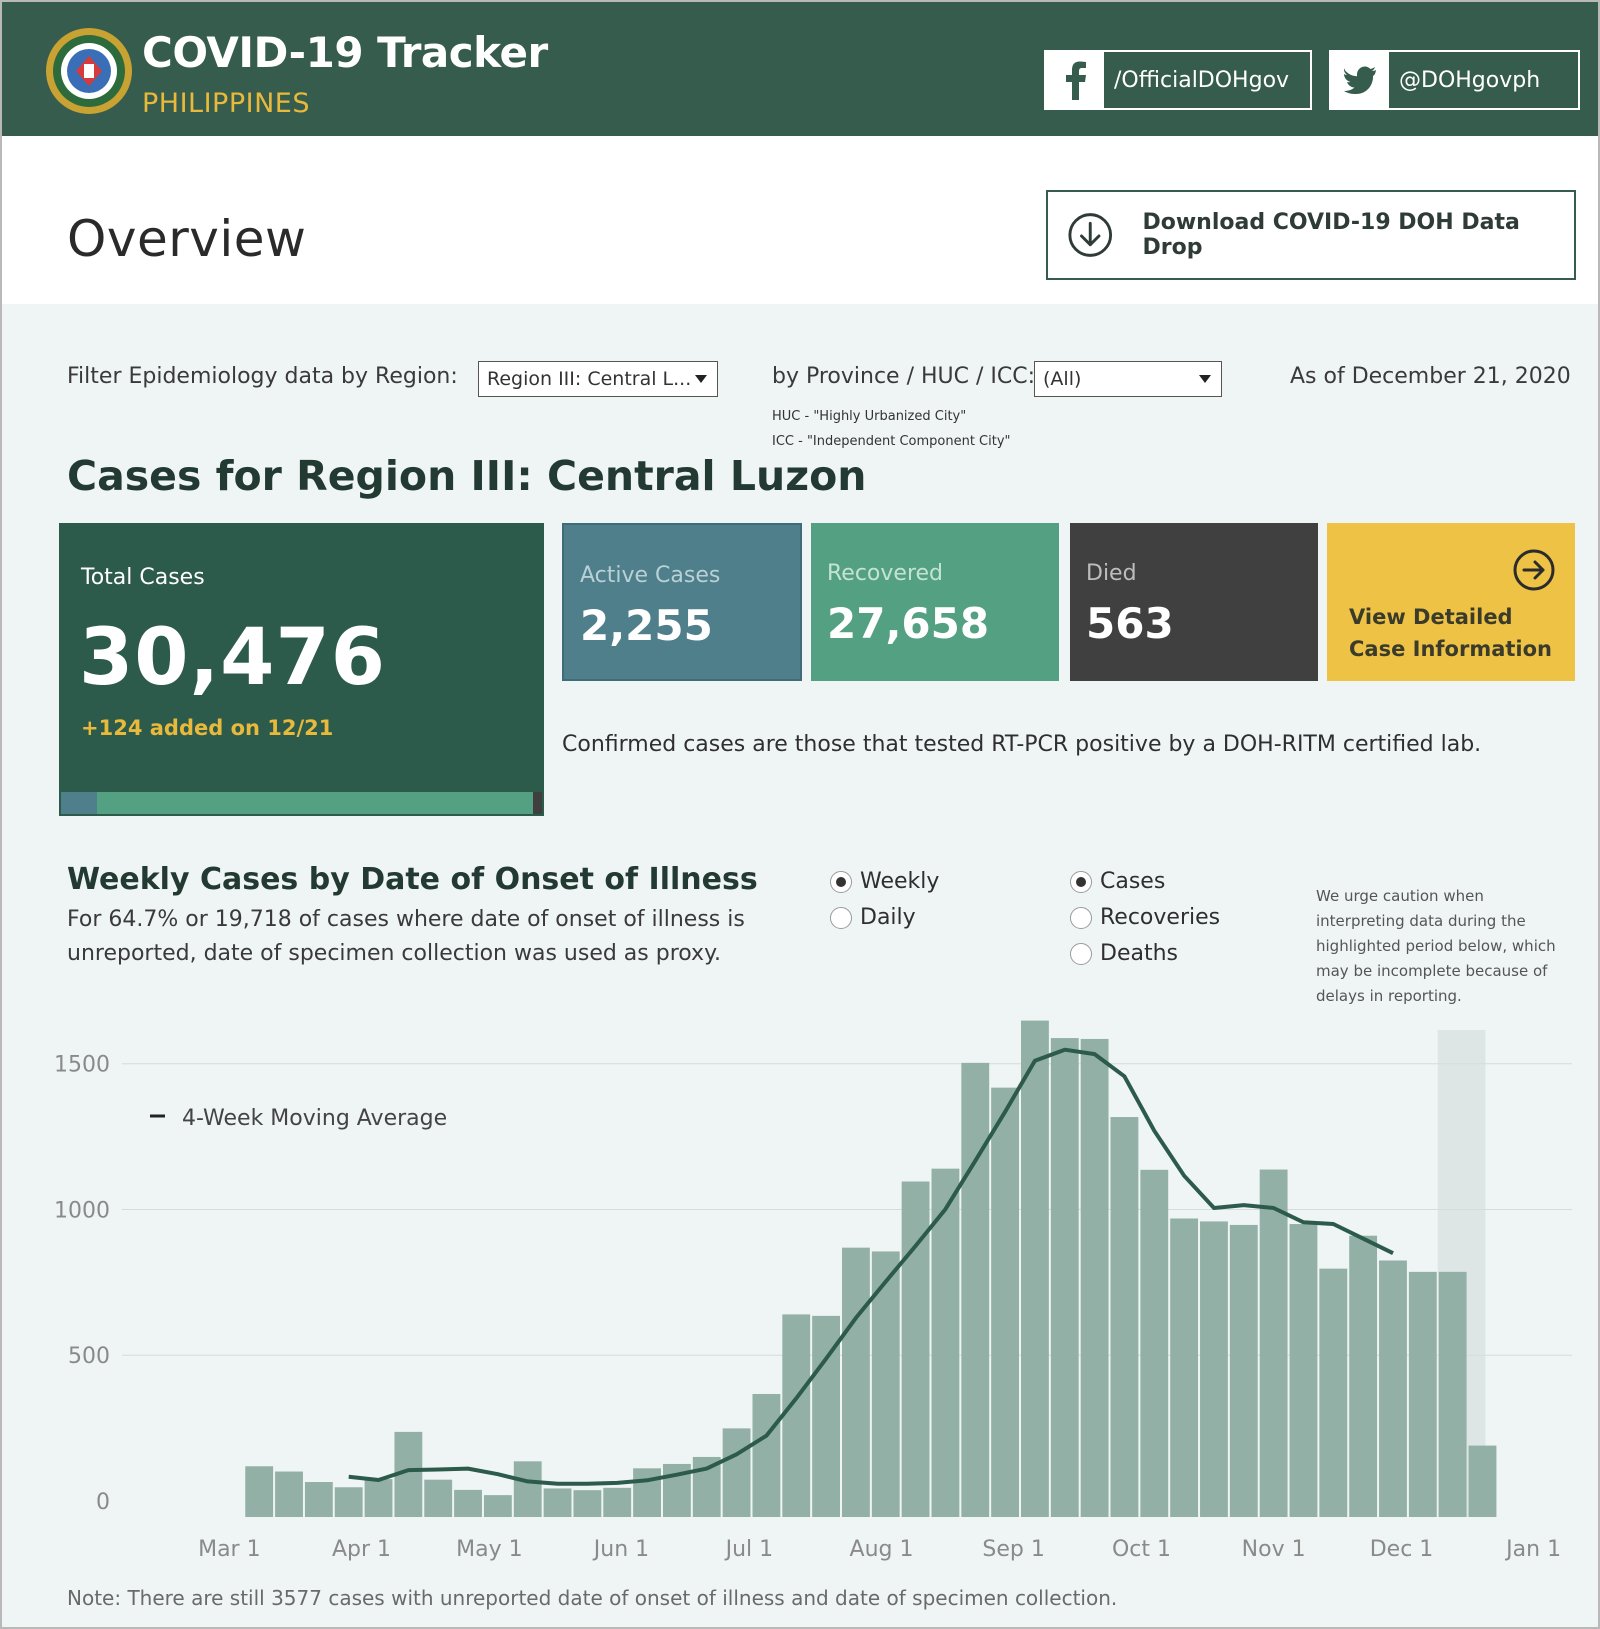 This screenshot has width=1600, height=1629. What do you see at coordinates (1470, 80) in the screenshot?
I see `twitter-handle: @DOHgovph` at bounding box center [1470, 80].